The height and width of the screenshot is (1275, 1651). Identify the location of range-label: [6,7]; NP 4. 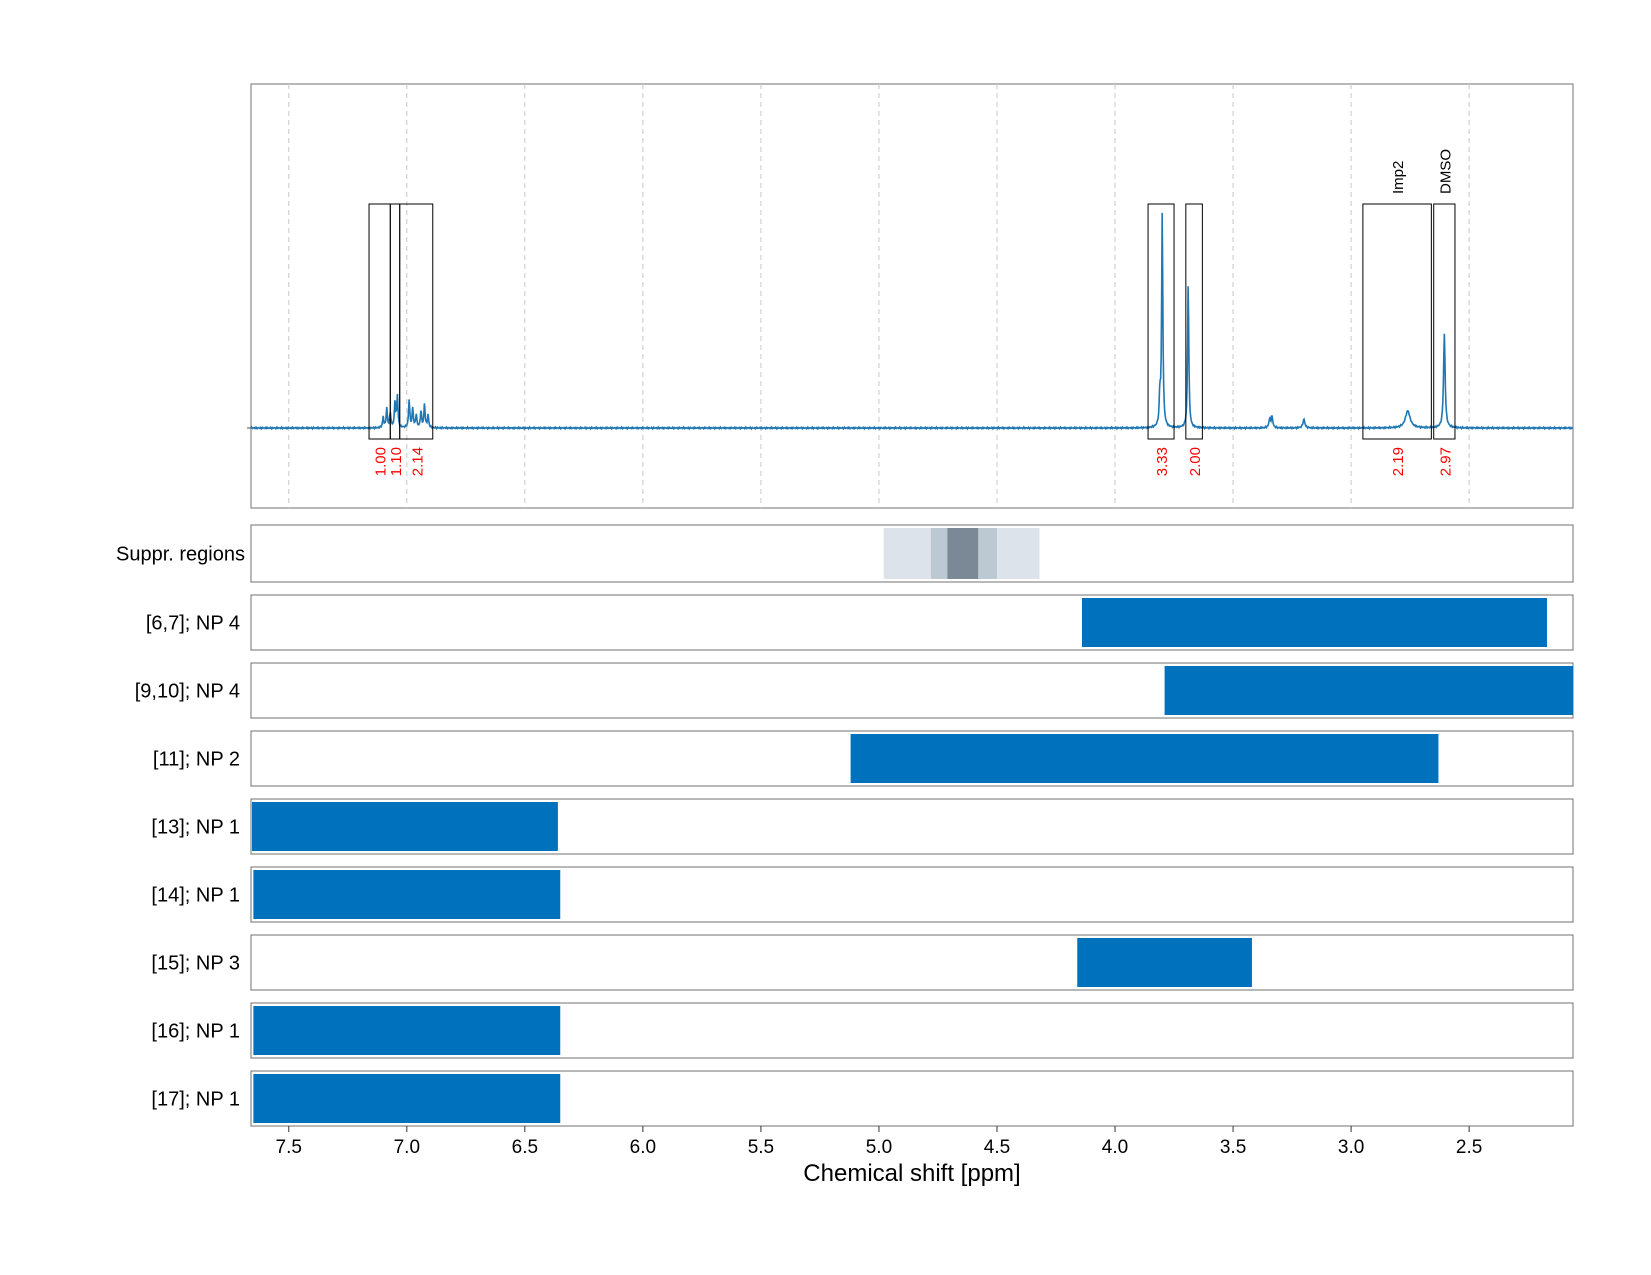
(193, 624).